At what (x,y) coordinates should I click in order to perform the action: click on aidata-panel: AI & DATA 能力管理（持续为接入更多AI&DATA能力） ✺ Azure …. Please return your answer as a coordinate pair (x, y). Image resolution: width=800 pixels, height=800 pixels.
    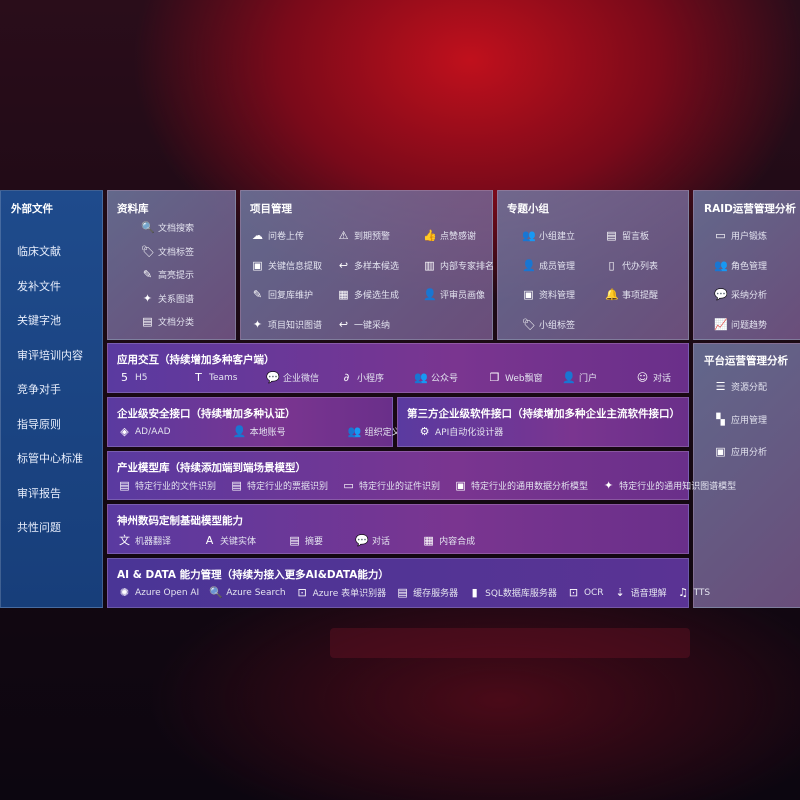
    Looking at the image, I should click on (408, 583).